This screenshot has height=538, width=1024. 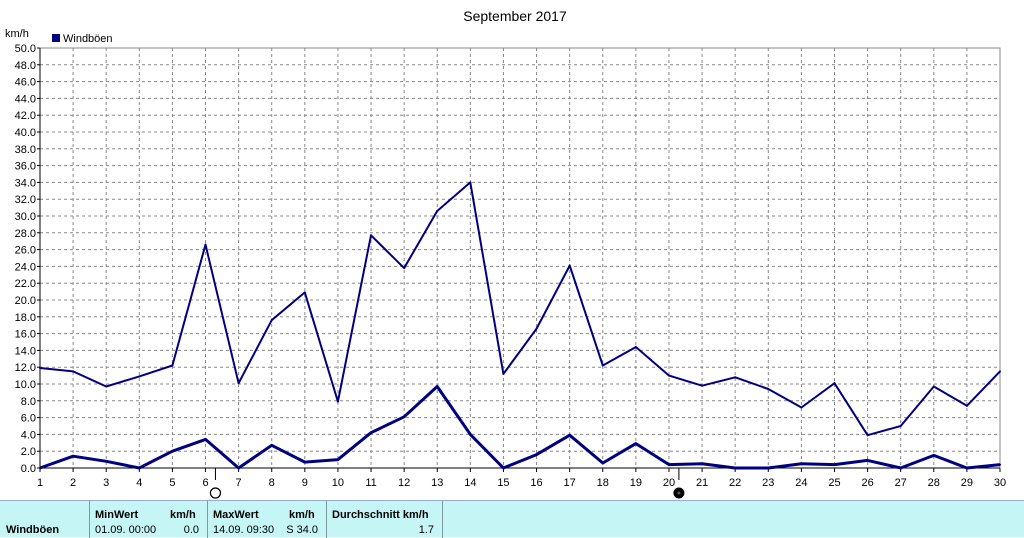 I want to click on y-tick-label: 34.0, so click(x=25, y=183).